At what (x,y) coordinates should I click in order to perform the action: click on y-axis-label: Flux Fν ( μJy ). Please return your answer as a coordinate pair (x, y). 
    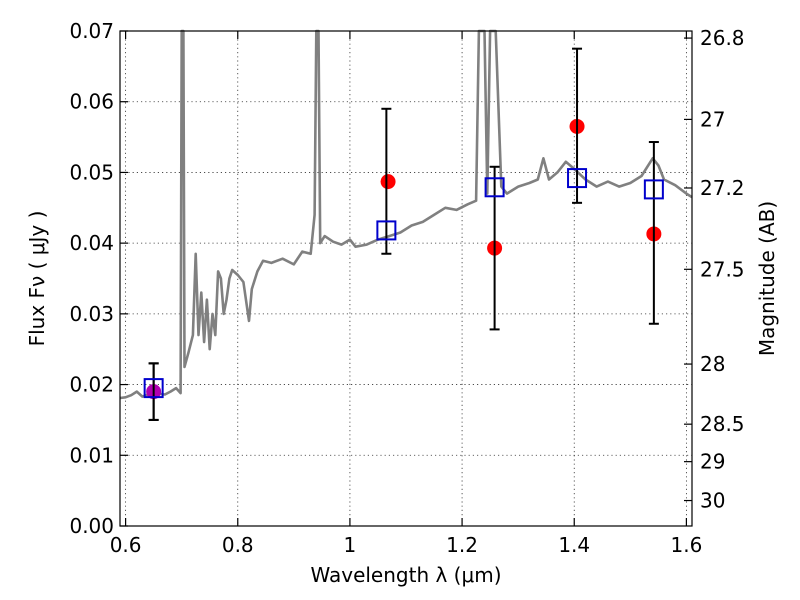
    Looking at the image, I should click on (37, 279).